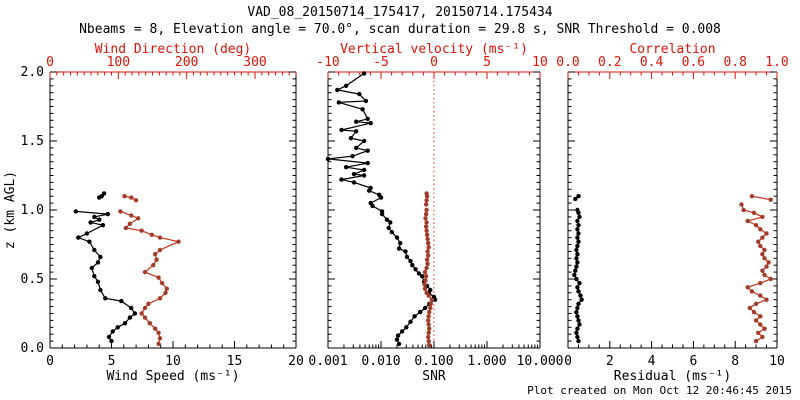 The height and width of the screenshot is (400, 800). I want to click on svg-text: 20, so click(296, 361).